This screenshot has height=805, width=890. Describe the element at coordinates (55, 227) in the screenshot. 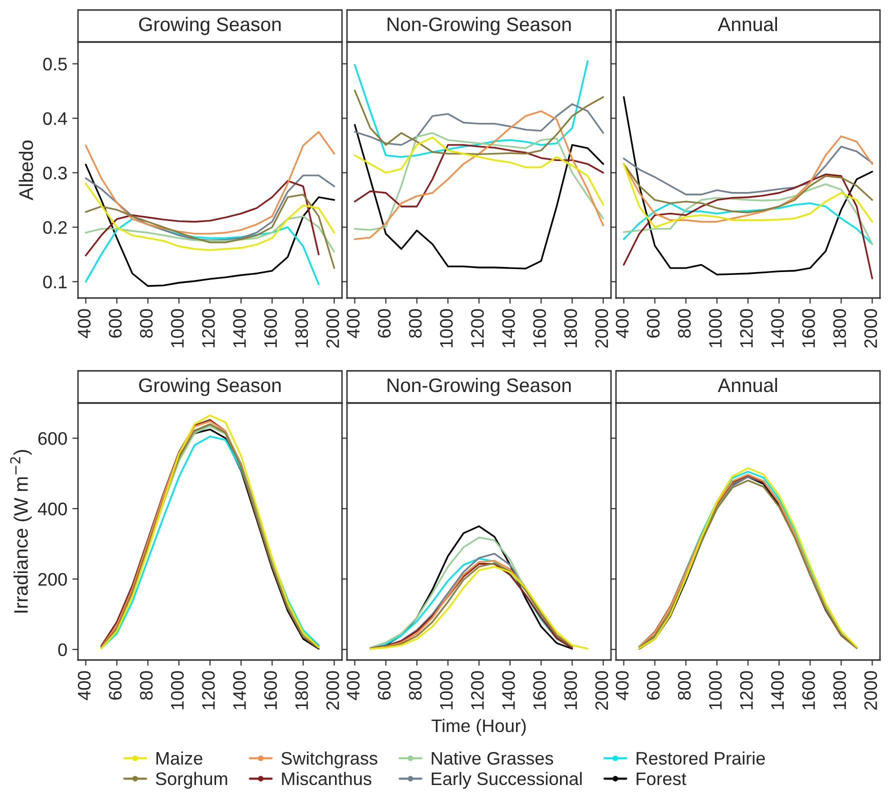

I see `y-tick-label: 0.2` at that location.